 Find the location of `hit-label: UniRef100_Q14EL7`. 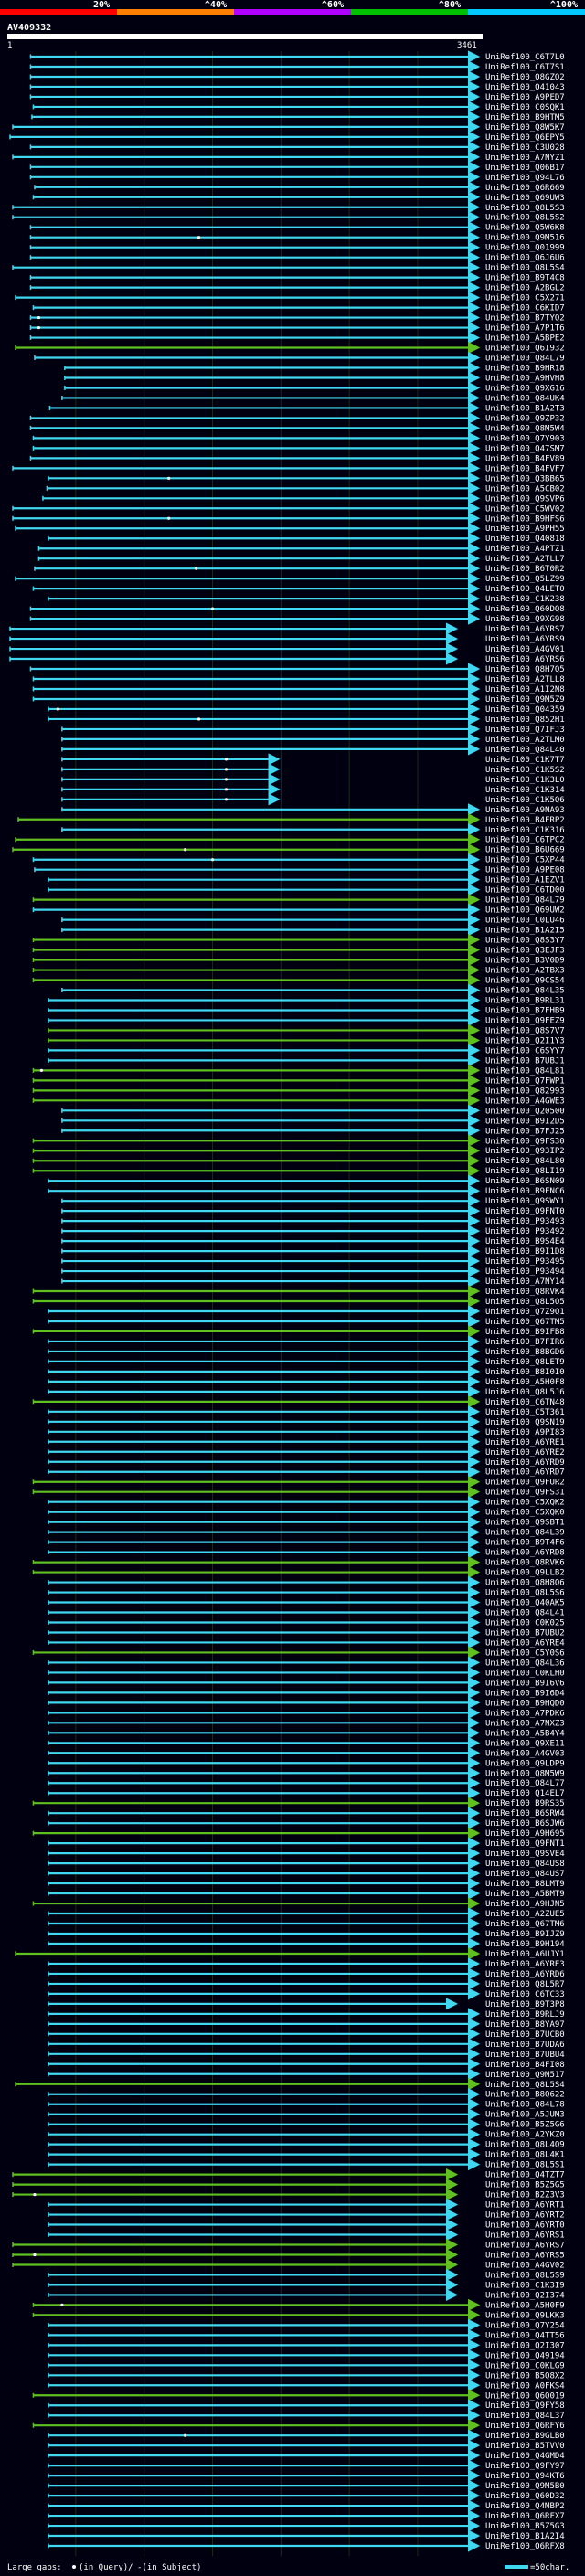

hit-label: UniRef100_Q14EL7 is located at coordinates (525, 1793).